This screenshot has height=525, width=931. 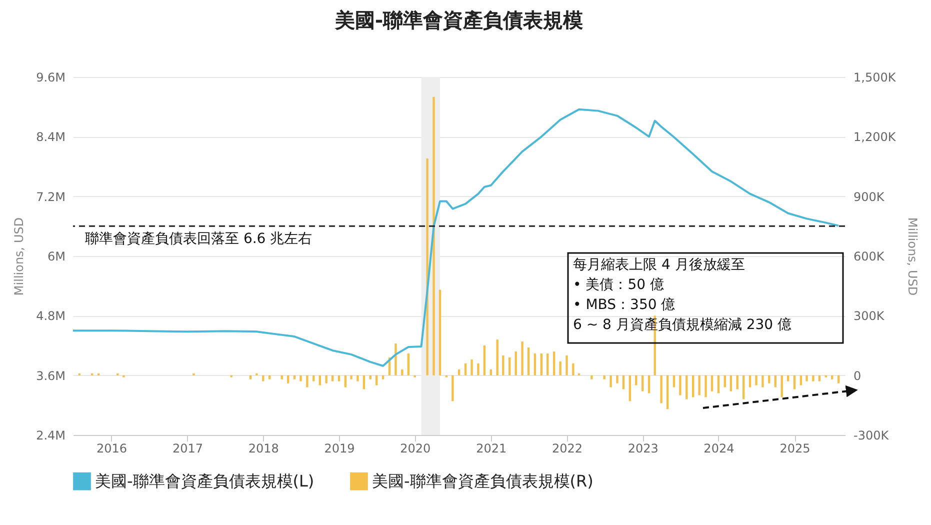 I want to click on y2-tick-label: 1,500K, so click(x=875, y=77).